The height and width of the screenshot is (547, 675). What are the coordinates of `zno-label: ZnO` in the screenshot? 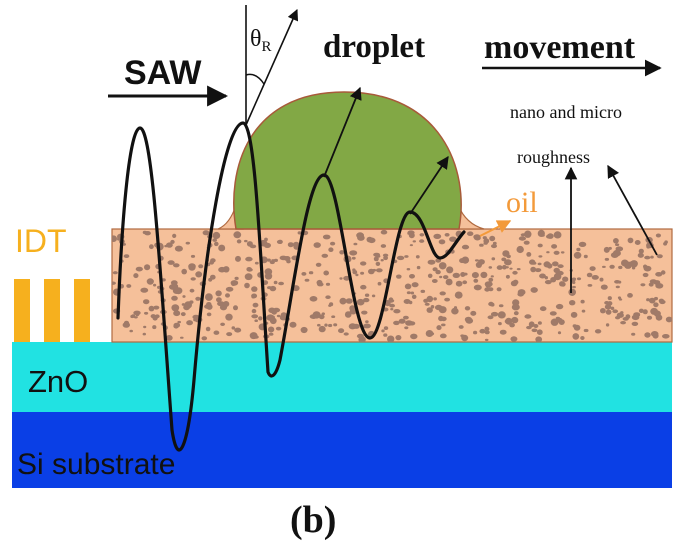 It's located at (58, 381).